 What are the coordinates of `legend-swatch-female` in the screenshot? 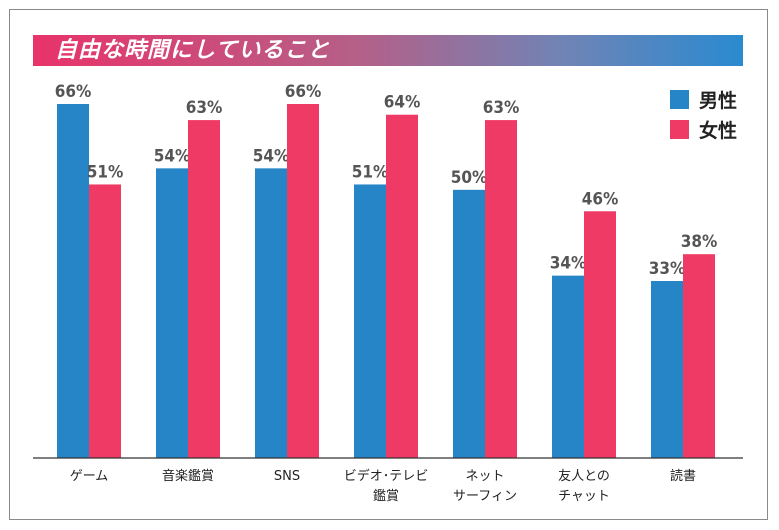 It's located at (679, 129).